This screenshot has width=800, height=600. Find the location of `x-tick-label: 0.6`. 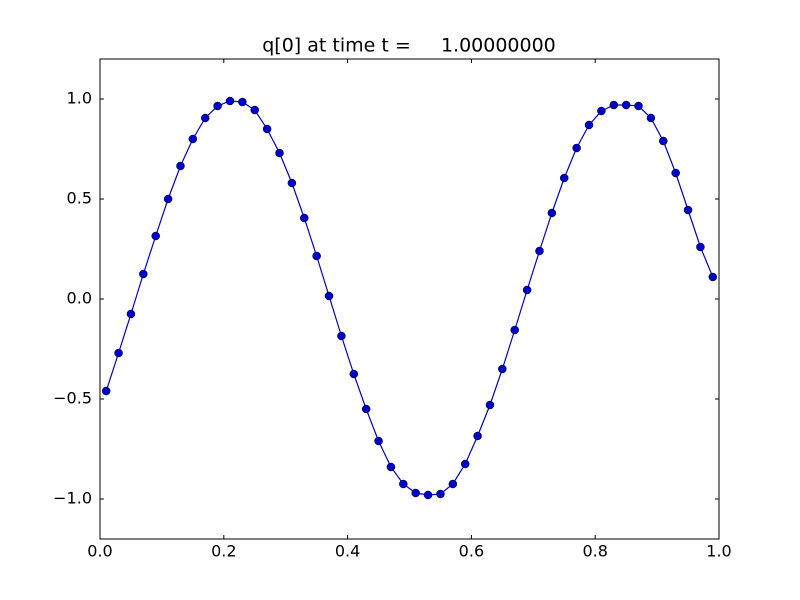

x-tick-label: 0.6 is located at coordinates (471, 551).